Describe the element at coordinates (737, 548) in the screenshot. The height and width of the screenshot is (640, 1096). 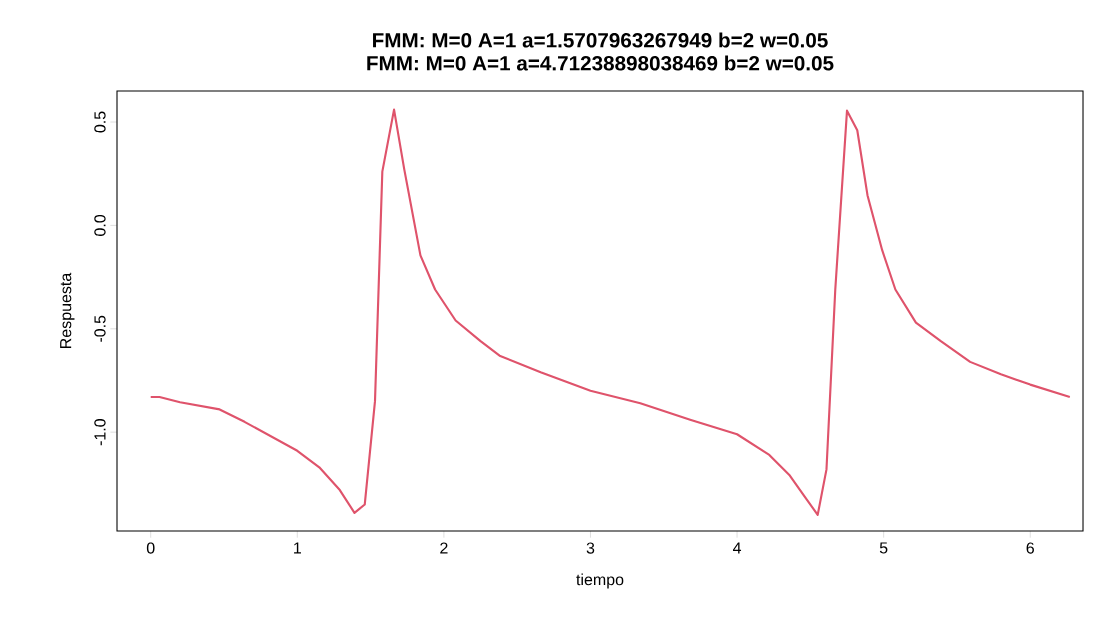
I see `x-tick-label: 4` at that location.